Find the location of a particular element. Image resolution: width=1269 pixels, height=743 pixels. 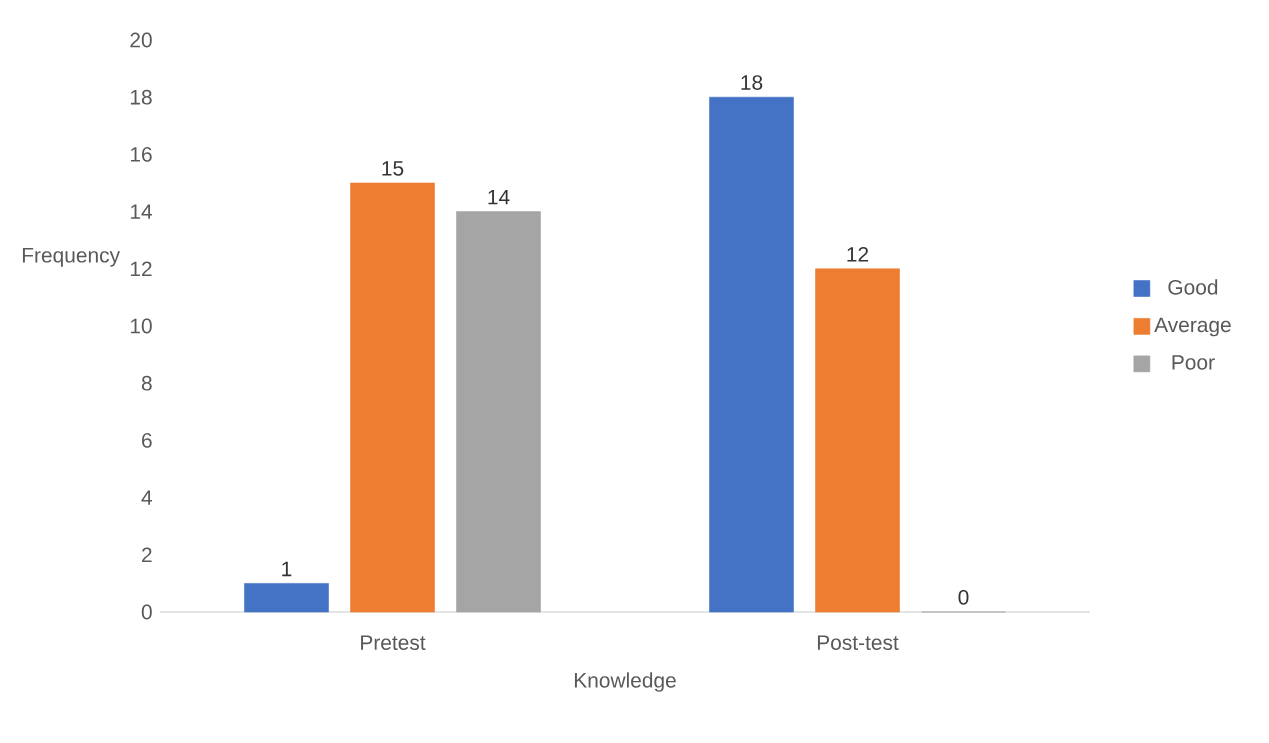

legend-label: Poor is located at coordinates (1193, 362).